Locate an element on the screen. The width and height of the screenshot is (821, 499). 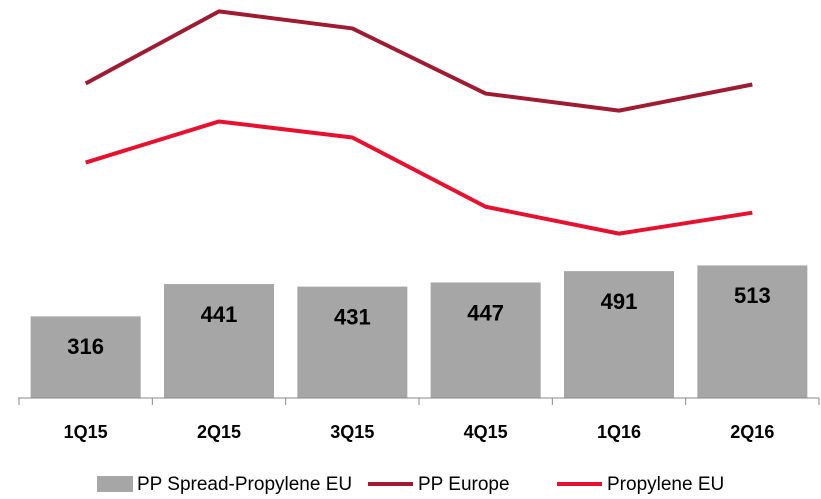
x-tick-label: 3Q15 is located at coordinates (352, 432).